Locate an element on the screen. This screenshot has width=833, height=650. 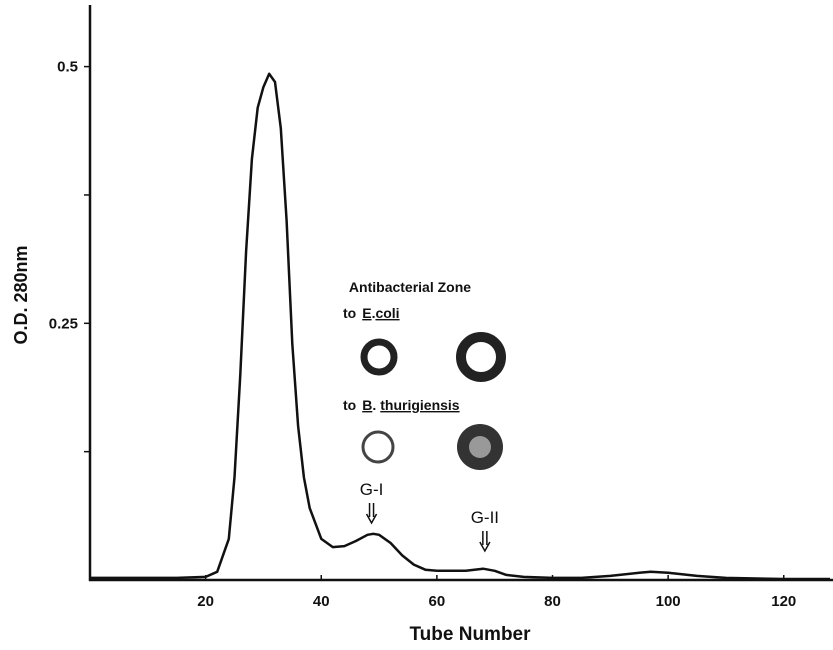
text: coli is located at coordinates (387, 313).